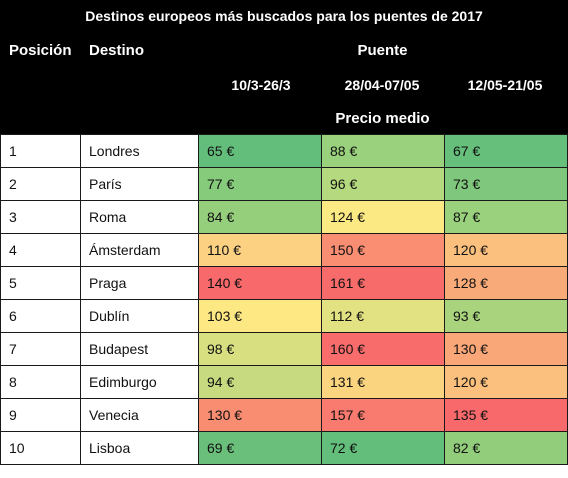 This screenshot has height=478, width=568. Describe the element at coordinates (382, 118) in the screenshot. I see `subheader-average-price: Precio medio` at that location.